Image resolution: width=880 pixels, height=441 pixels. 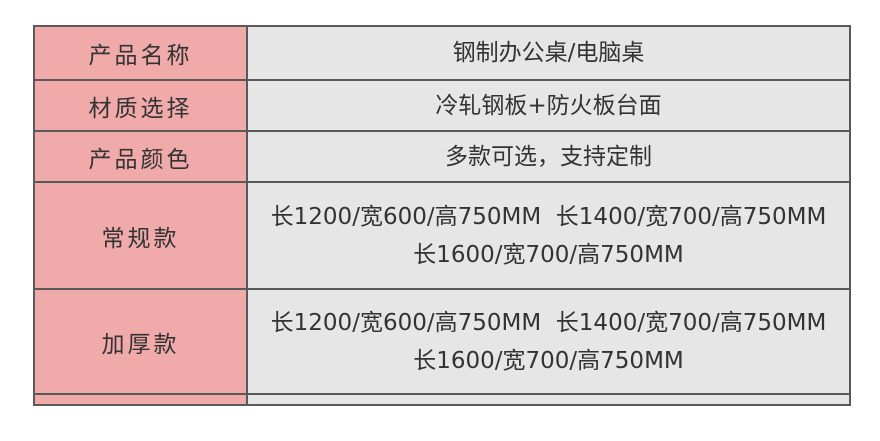 I want to click on value-line: 冷轧钢板+防火板台面, so click(x=548, y=105).